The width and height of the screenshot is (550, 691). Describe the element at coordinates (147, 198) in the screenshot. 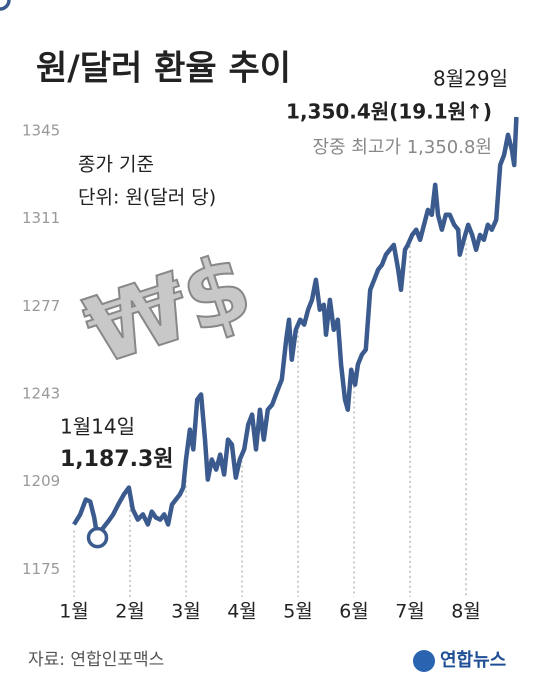

I see `note: 단위: 원(달러 당)` at that location.